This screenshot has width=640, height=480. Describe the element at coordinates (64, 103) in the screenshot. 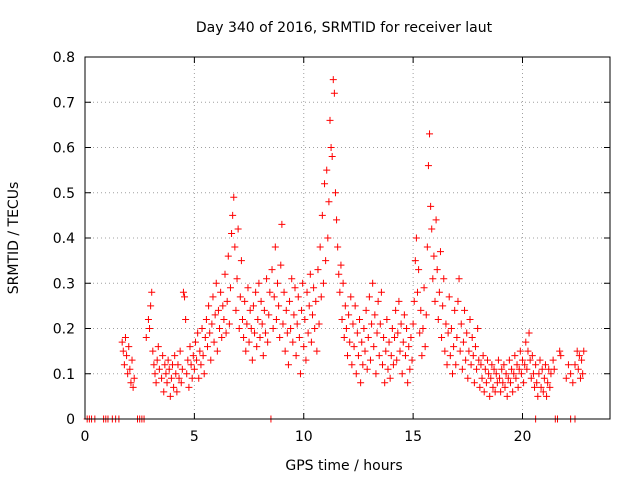

I see `y-tick-label: 0.7` at that location.